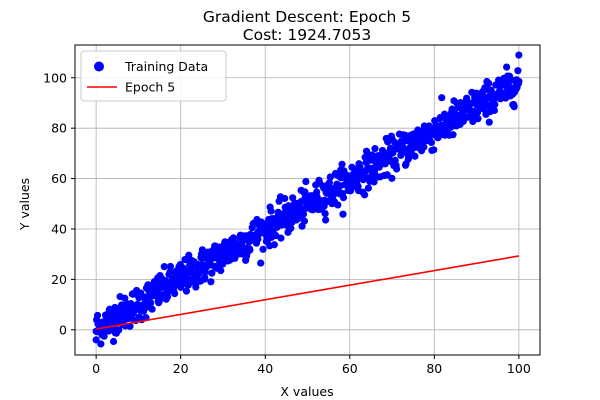 This screenshot has height=400, width=600. What do you see at coordinates (59, 128) in the screenshot?
I see `y-tick-label: 80` at bounding box center [59, 128].